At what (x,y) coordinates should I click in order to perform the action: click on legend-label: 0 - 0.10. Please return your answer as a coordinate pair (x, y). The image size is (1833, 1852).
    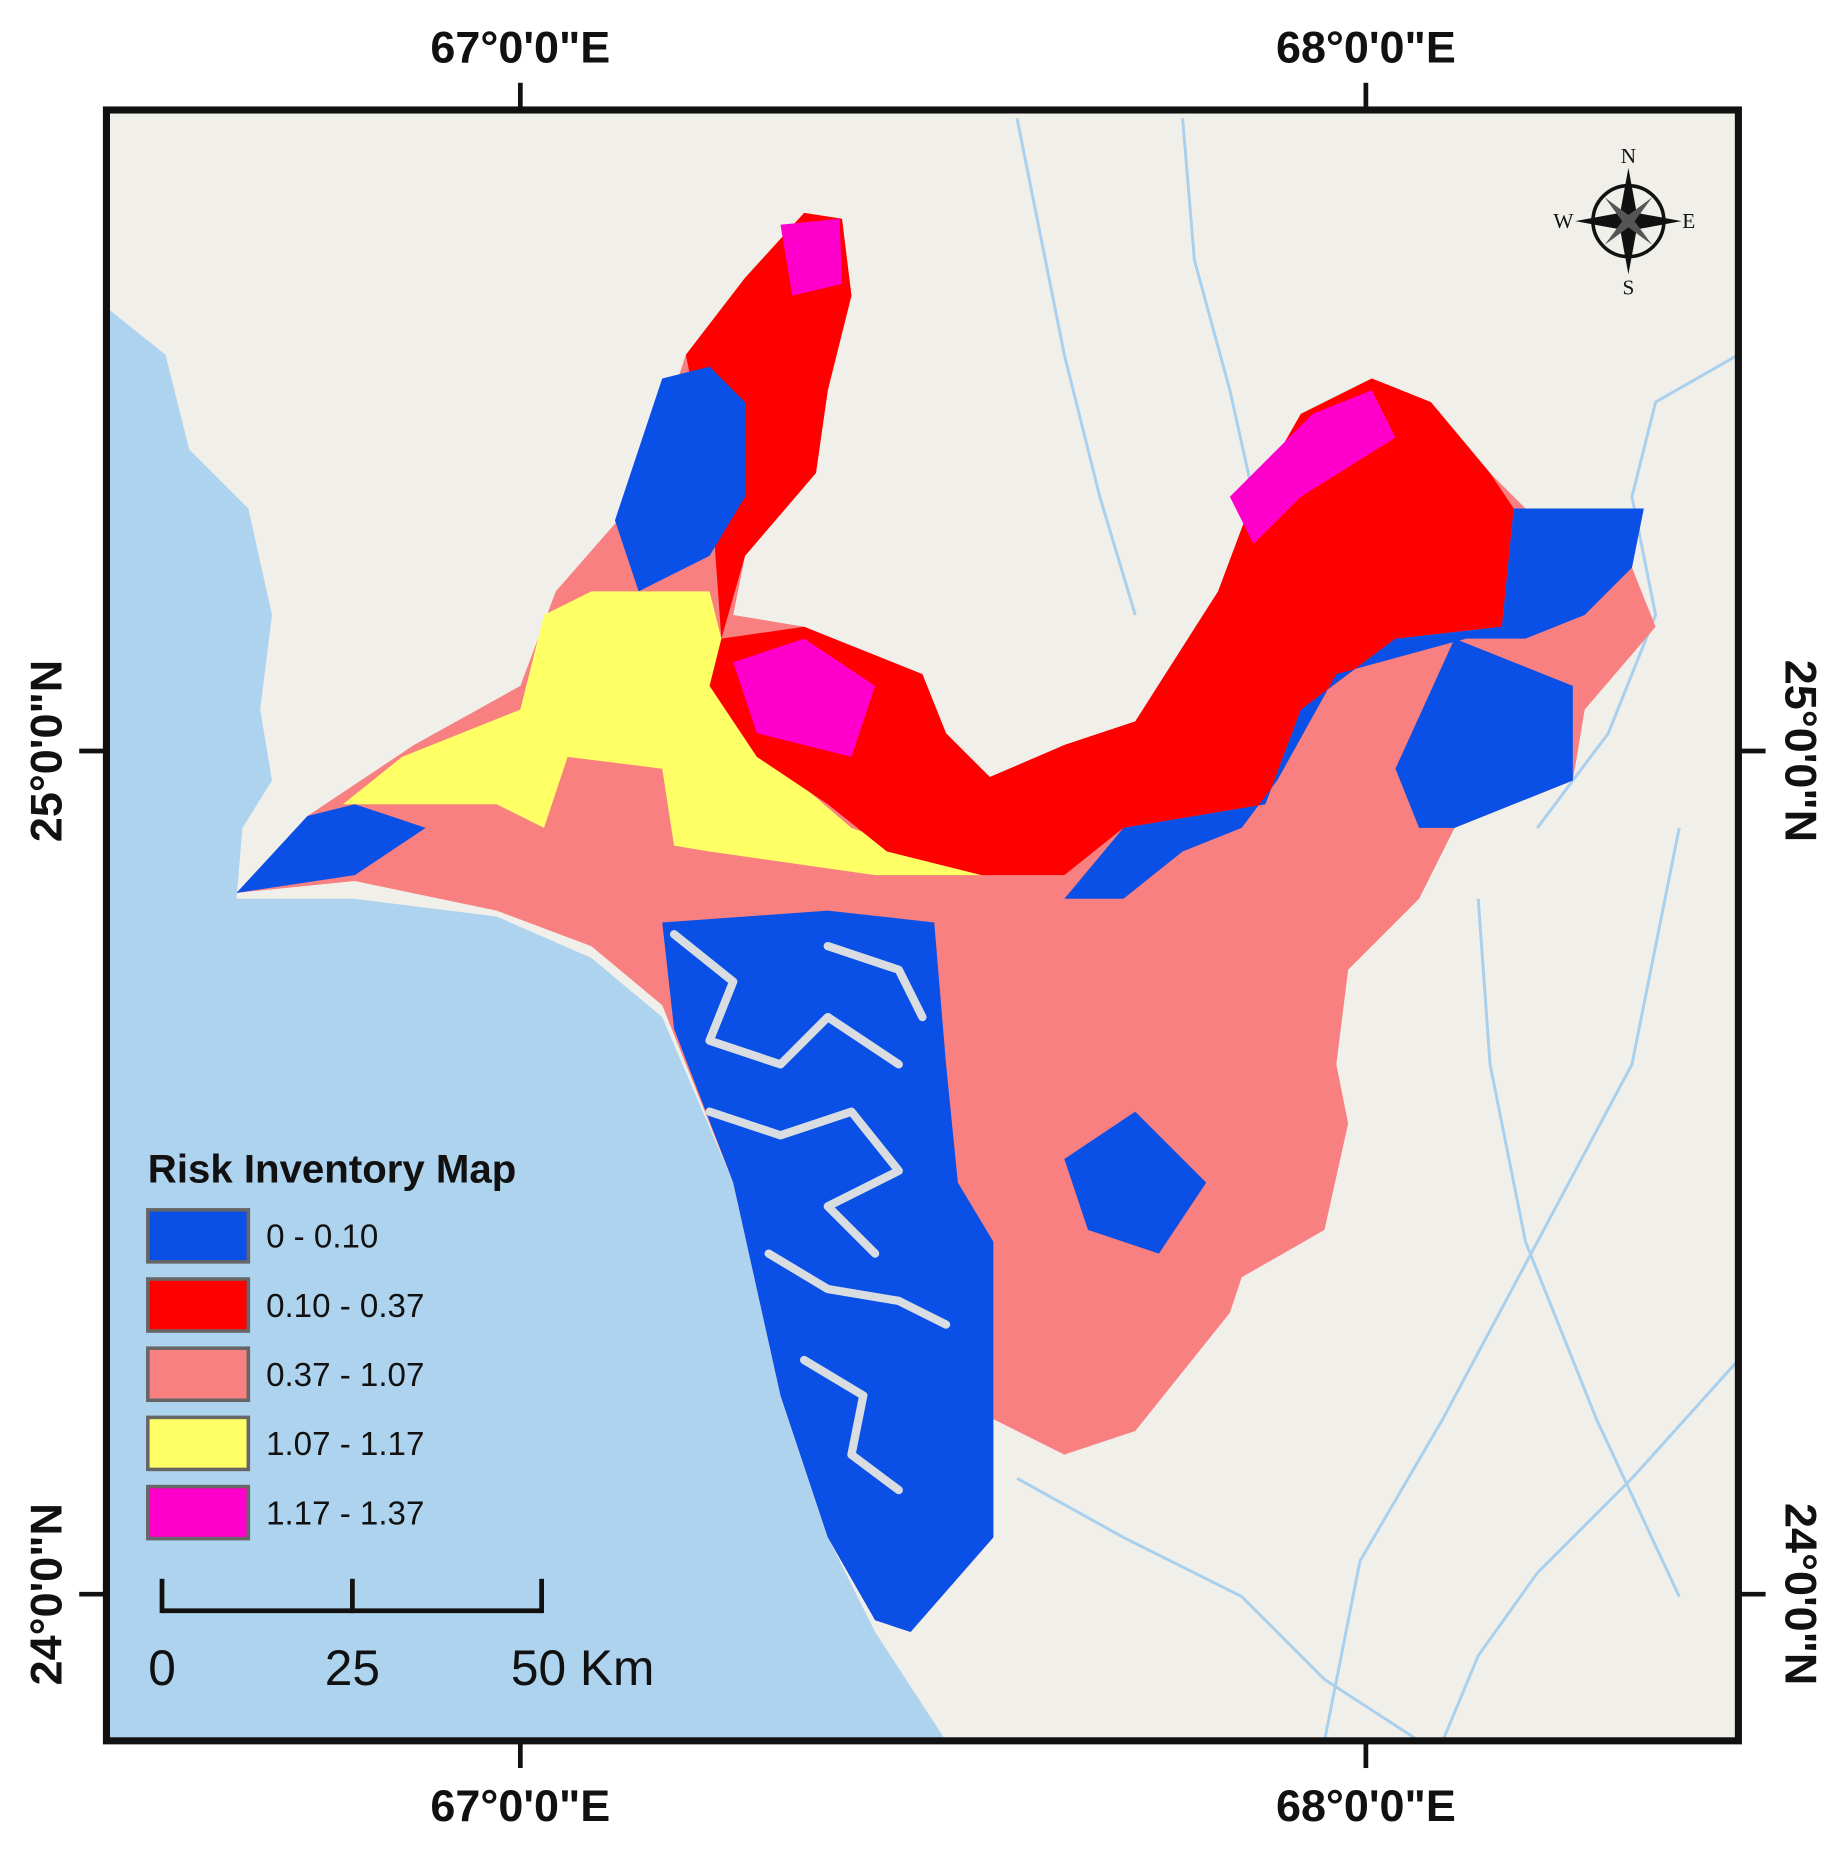
    Looking at the image, I should click on (322, 1237).